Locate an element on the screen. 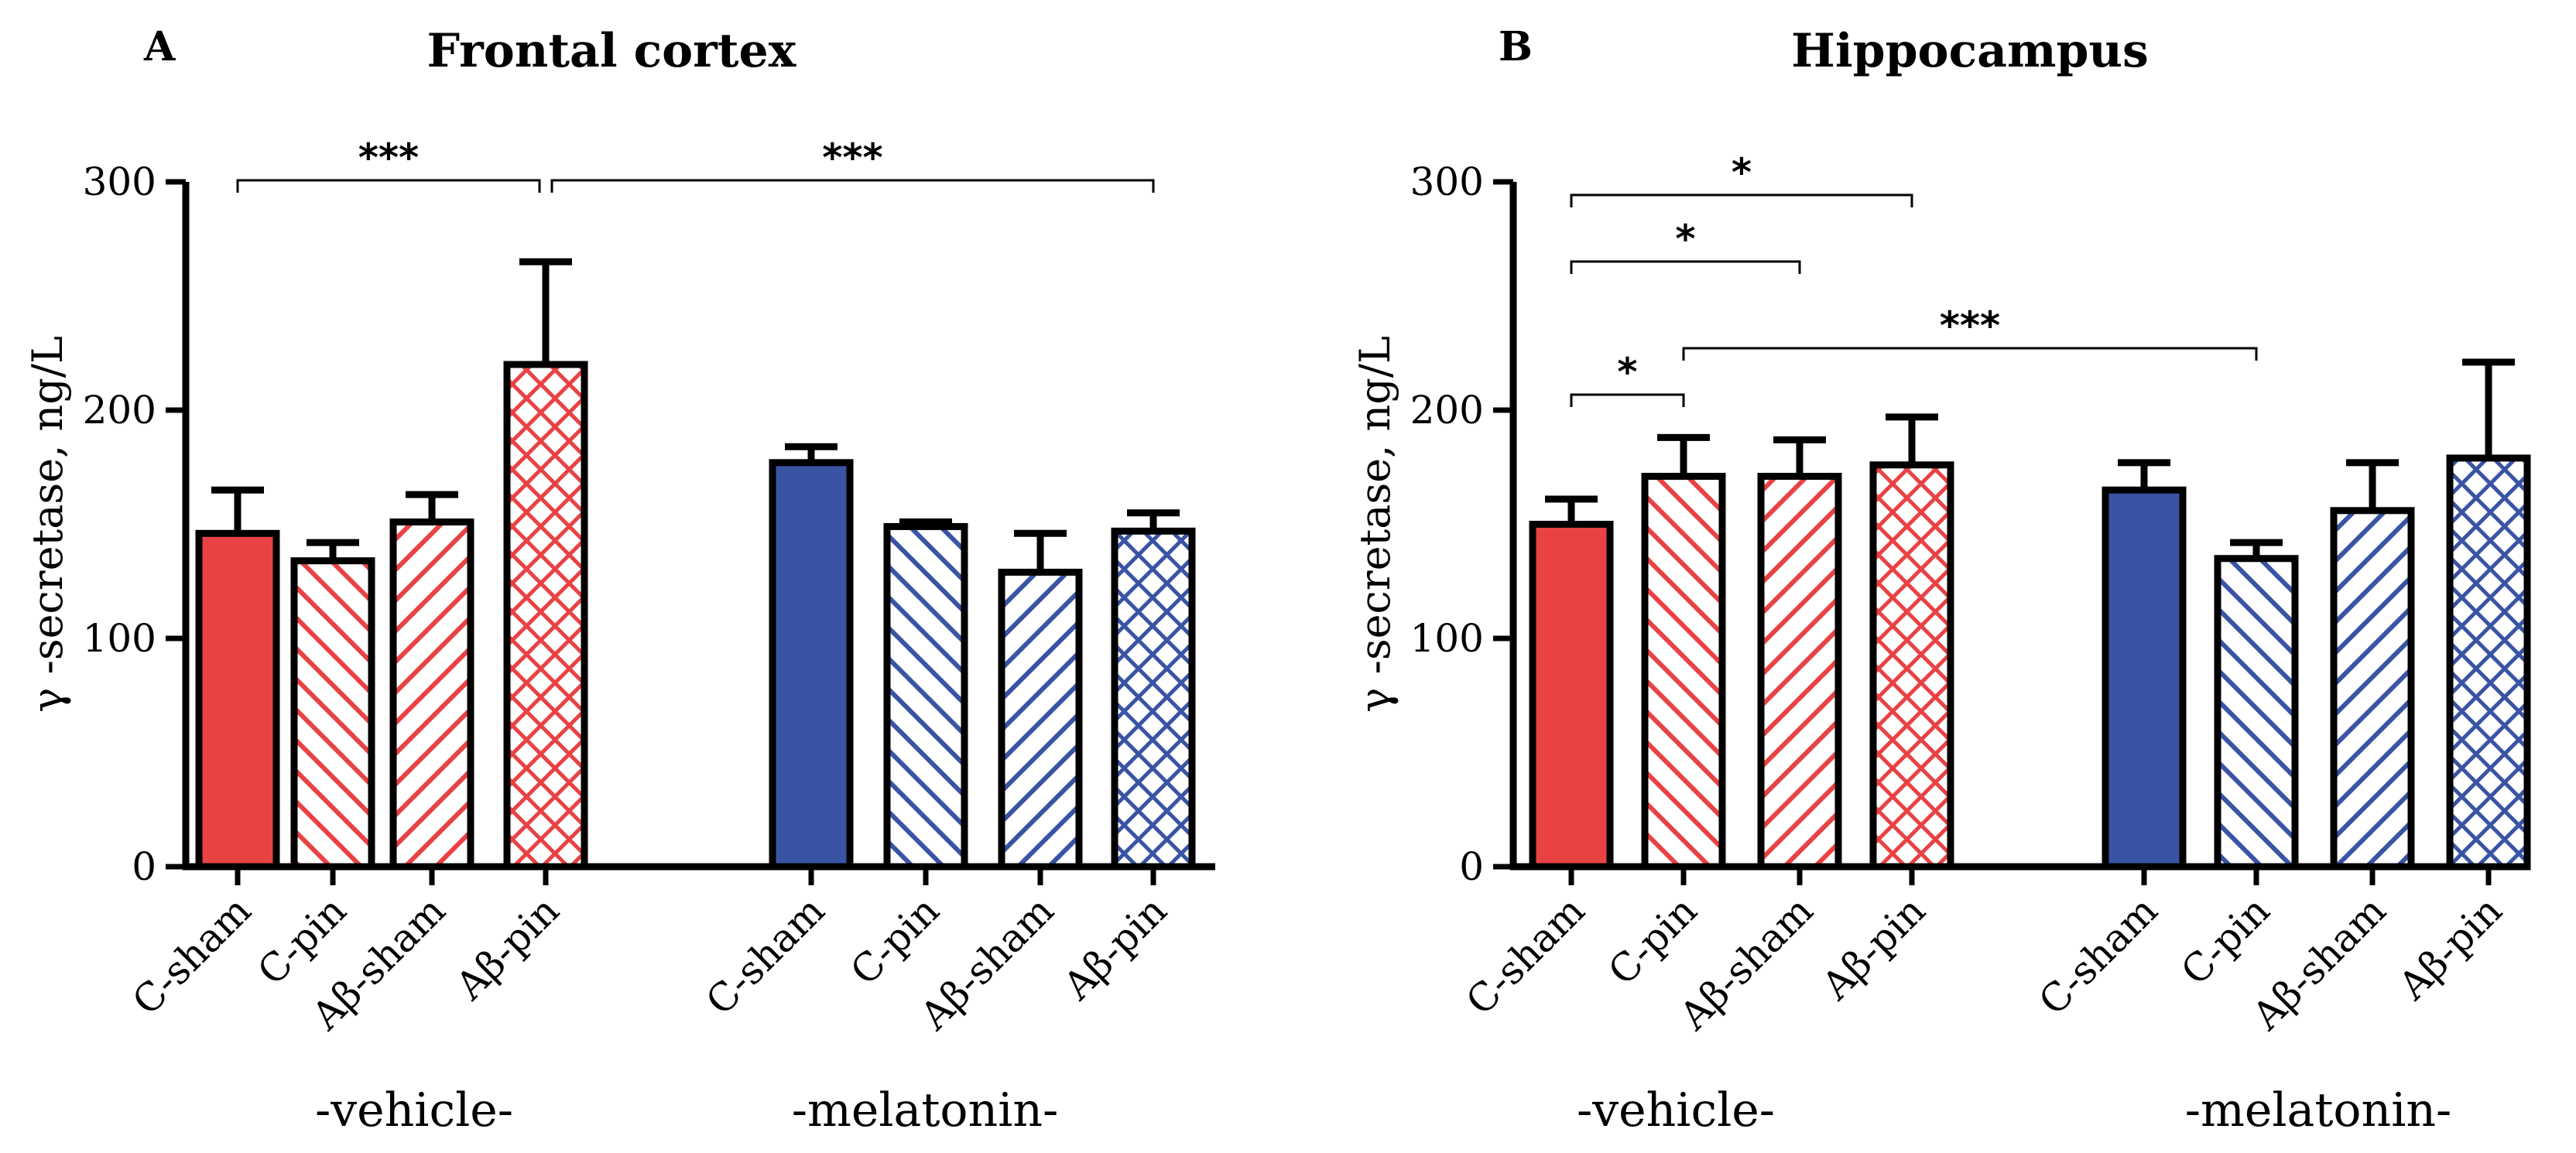 The image size is (2576, 1153). chart-title: Hippocampus is located at coordinates (1970, 51).